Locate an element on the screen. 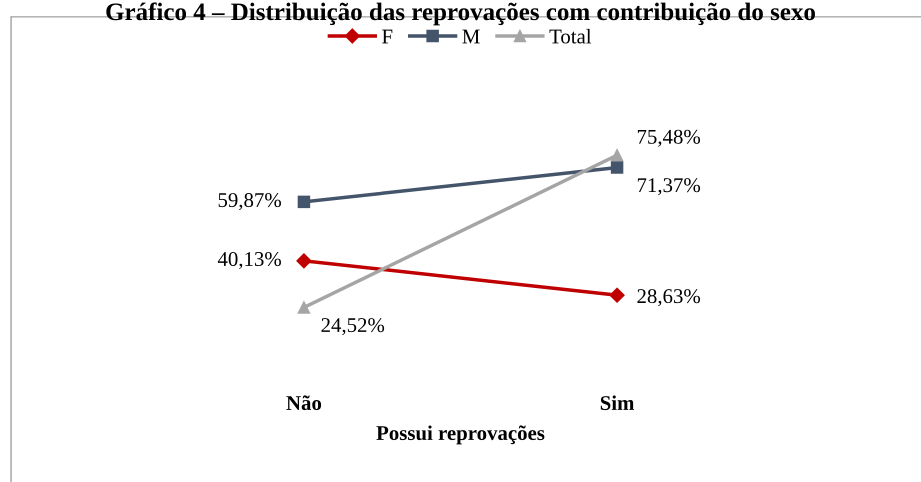 Image resolution: width=921 pixels, height=482 pixels. chart-title: Gráfico 4 – Distribuição das reprovações com contribuição do sexo is located at coordinates (460, 14).